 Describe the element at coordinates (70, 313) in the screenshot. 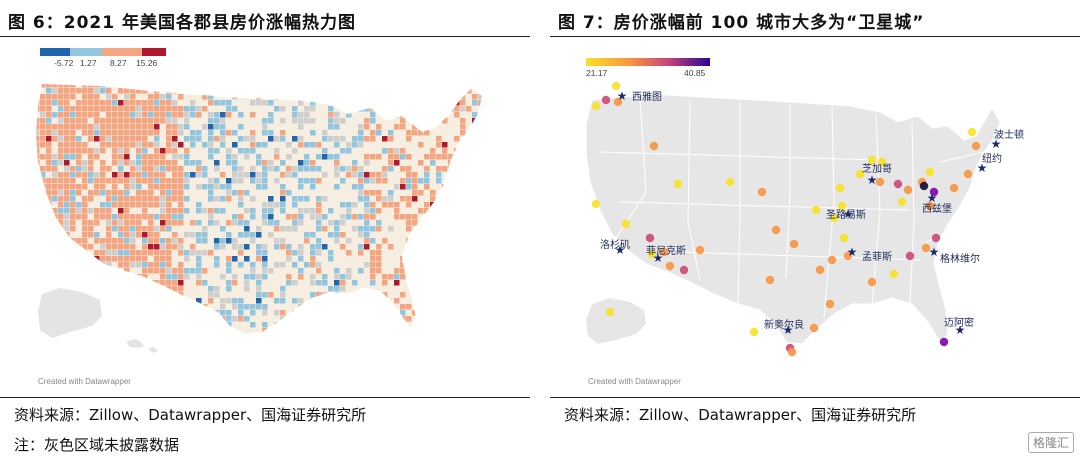

I see `alaska-shape` at that location.